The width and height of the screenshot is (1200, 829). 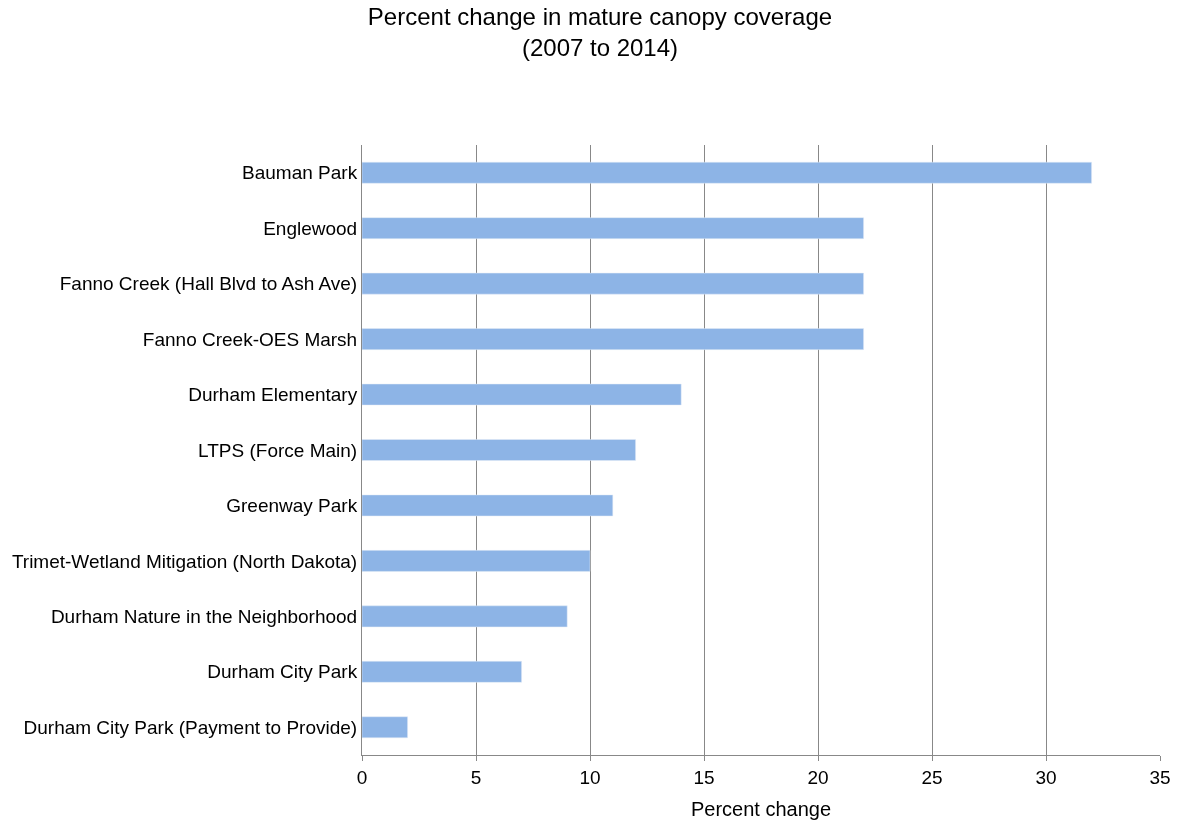 What do you see at coordinates (190, 727) in the screenshot?
I see `y-tick-label: Durham City Park (Payment to Provide)` at bounding box center [190, 727].